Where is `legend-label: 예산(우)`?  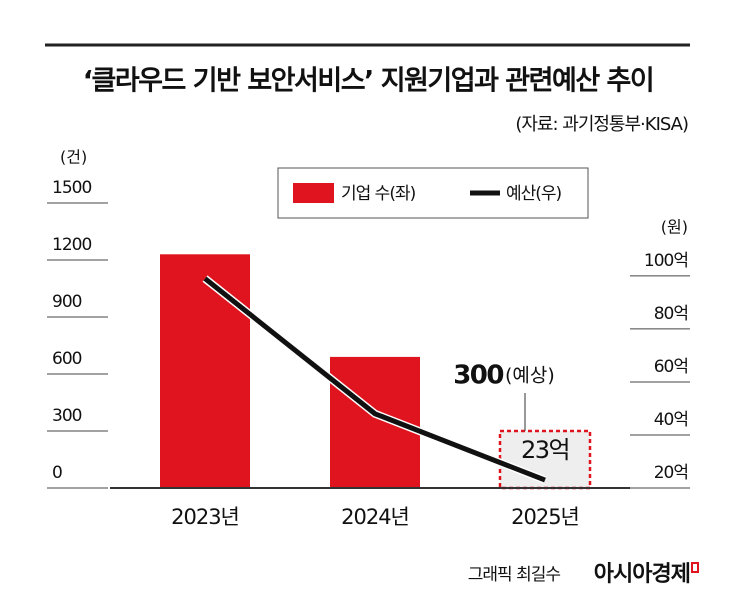 legend-label: 예산(우) is located at coordinates (534, 194).